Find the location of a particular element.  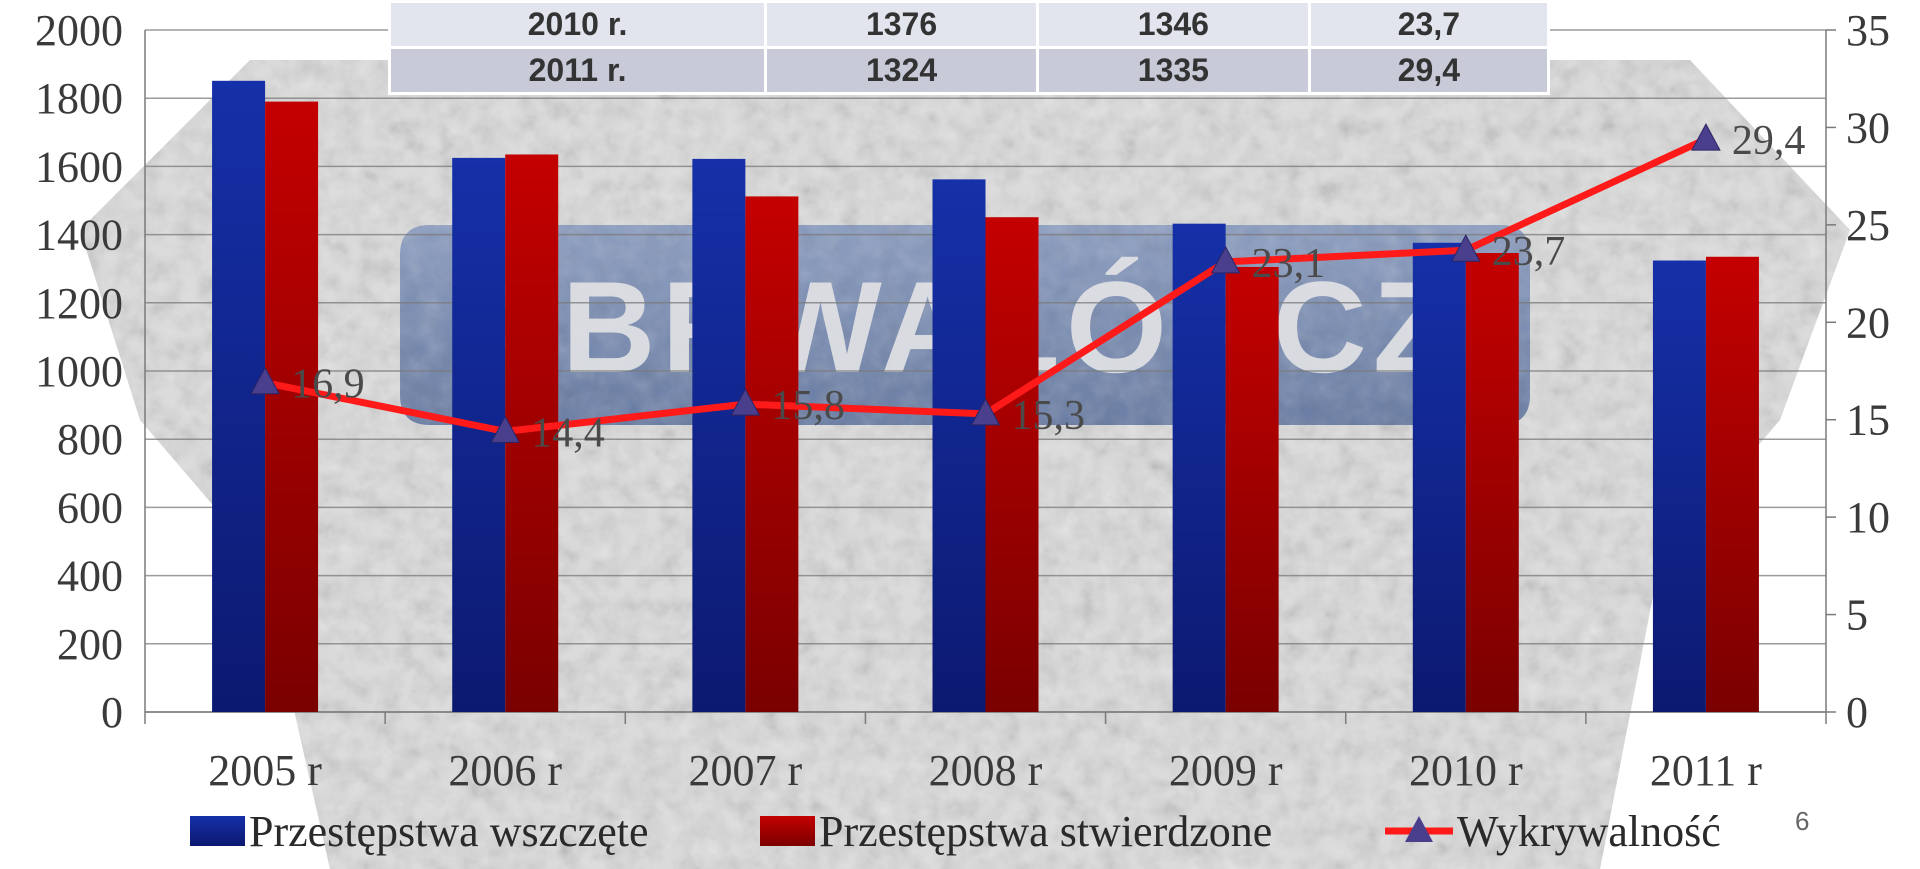

summary-table: 2010 r. 1376 1346 23,7 2011 r. 1324 1335 29,4 is located at coordinates (969, 47).